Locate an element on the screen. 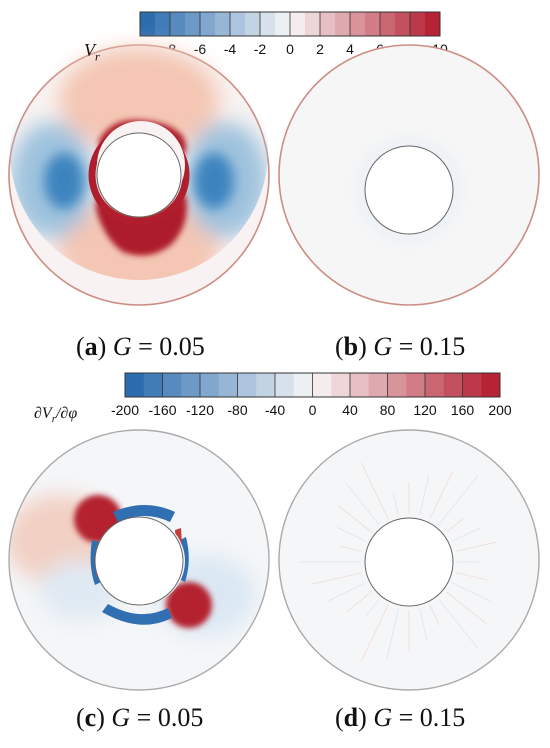 The height and width of the screenshot is (748, 550). colorbar-dvr-tick-label: 120 is located at coordinates (425, 410).